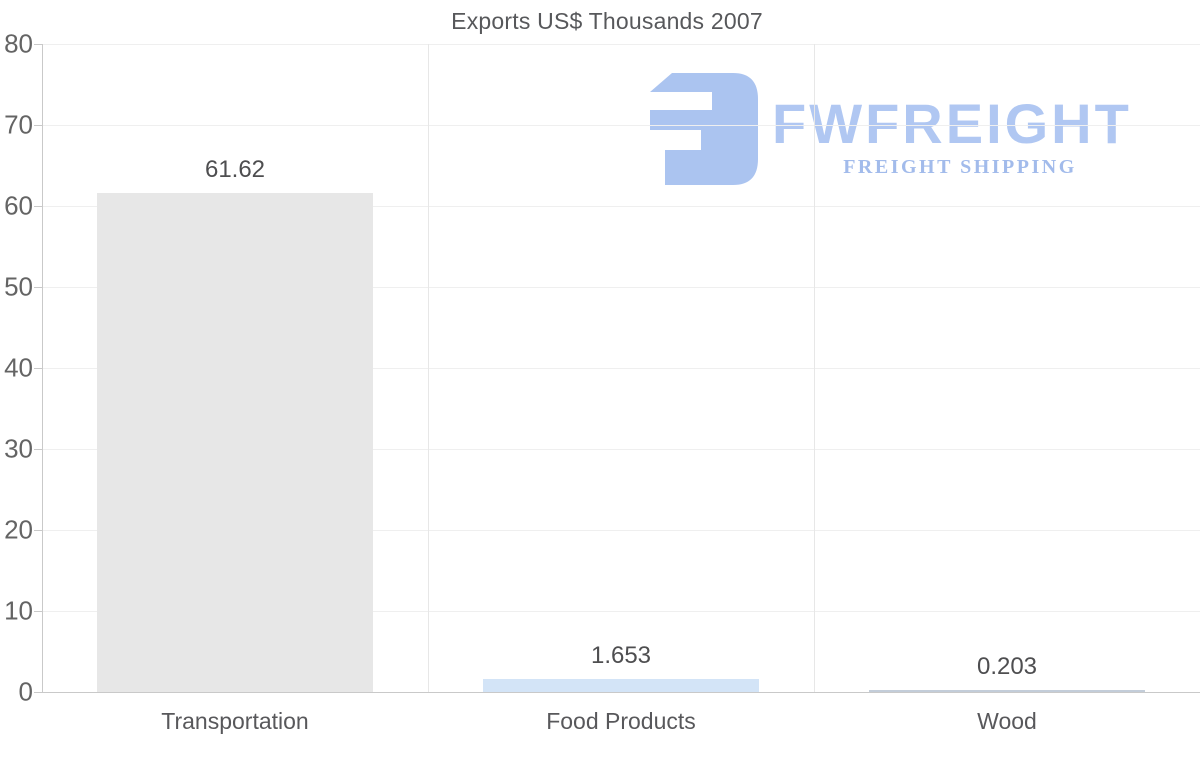  I want to click on ytick-label-70: 70, so click(18, 124).